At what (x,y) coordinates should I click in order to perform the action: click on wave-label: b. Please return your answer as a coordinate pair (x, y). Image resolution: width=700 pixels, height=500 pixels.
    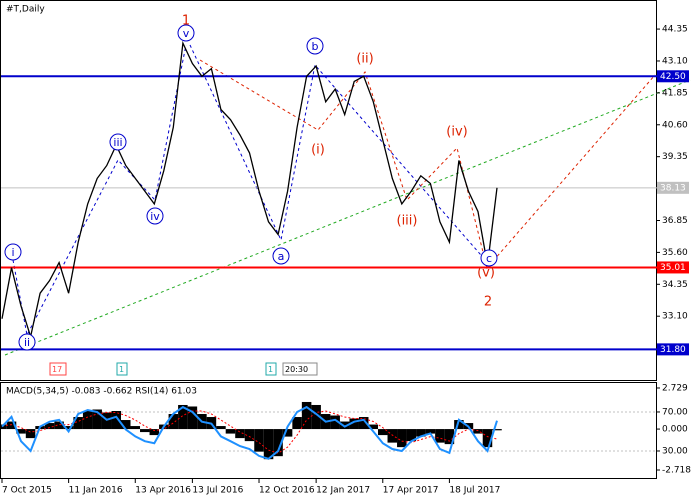
    Looking at the image, I should click on (315, 46).